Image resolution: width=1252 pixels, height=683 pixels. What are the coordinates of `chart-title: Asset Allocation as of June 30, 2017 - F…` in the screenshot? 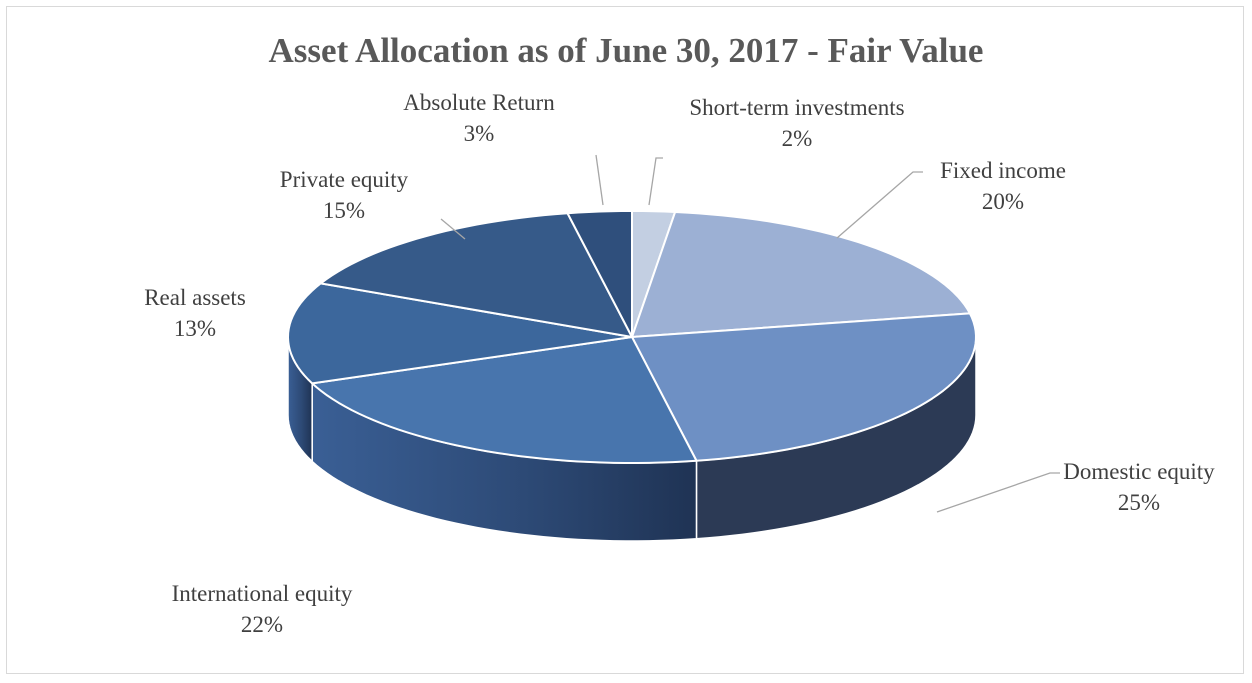 It's located at (626, 50).